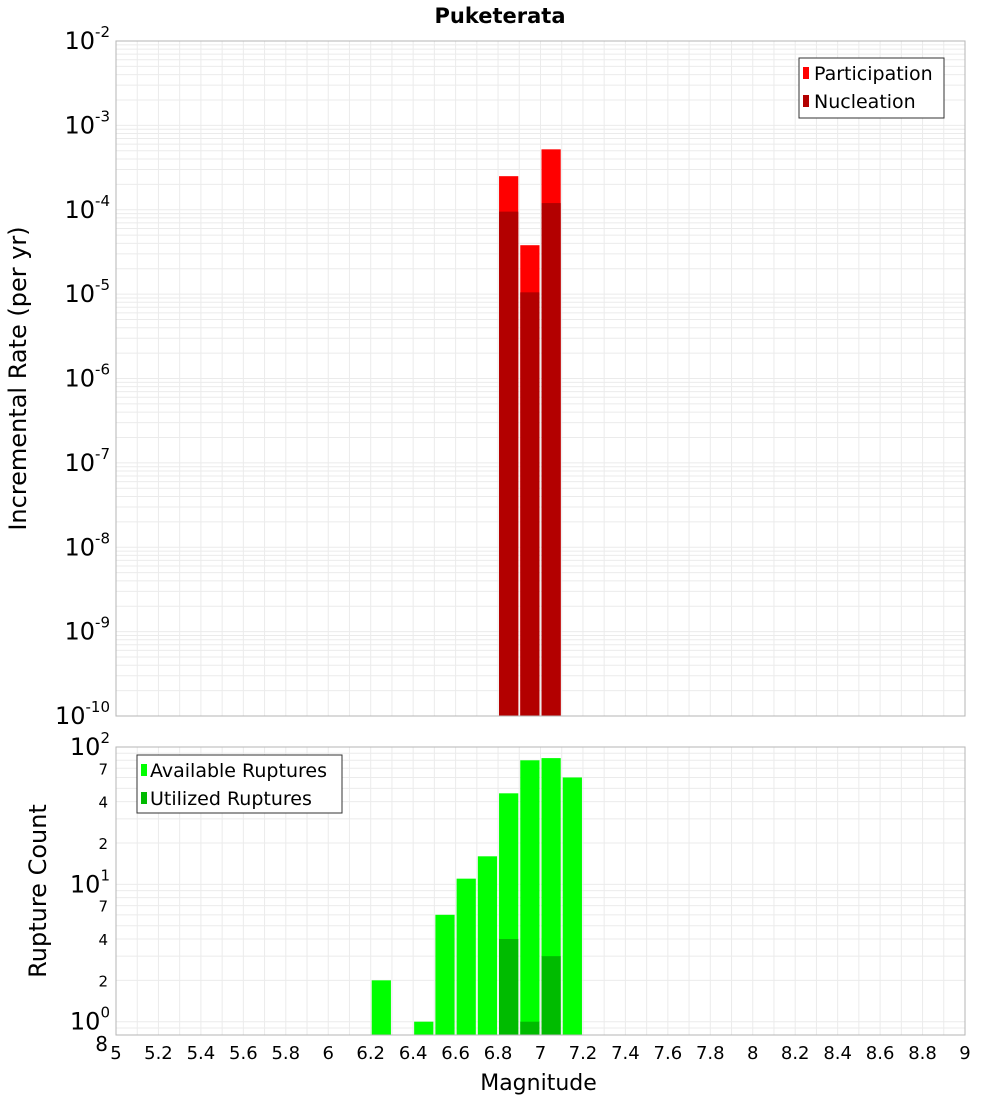  I want to click on top-legend-box, so click(871, 88).